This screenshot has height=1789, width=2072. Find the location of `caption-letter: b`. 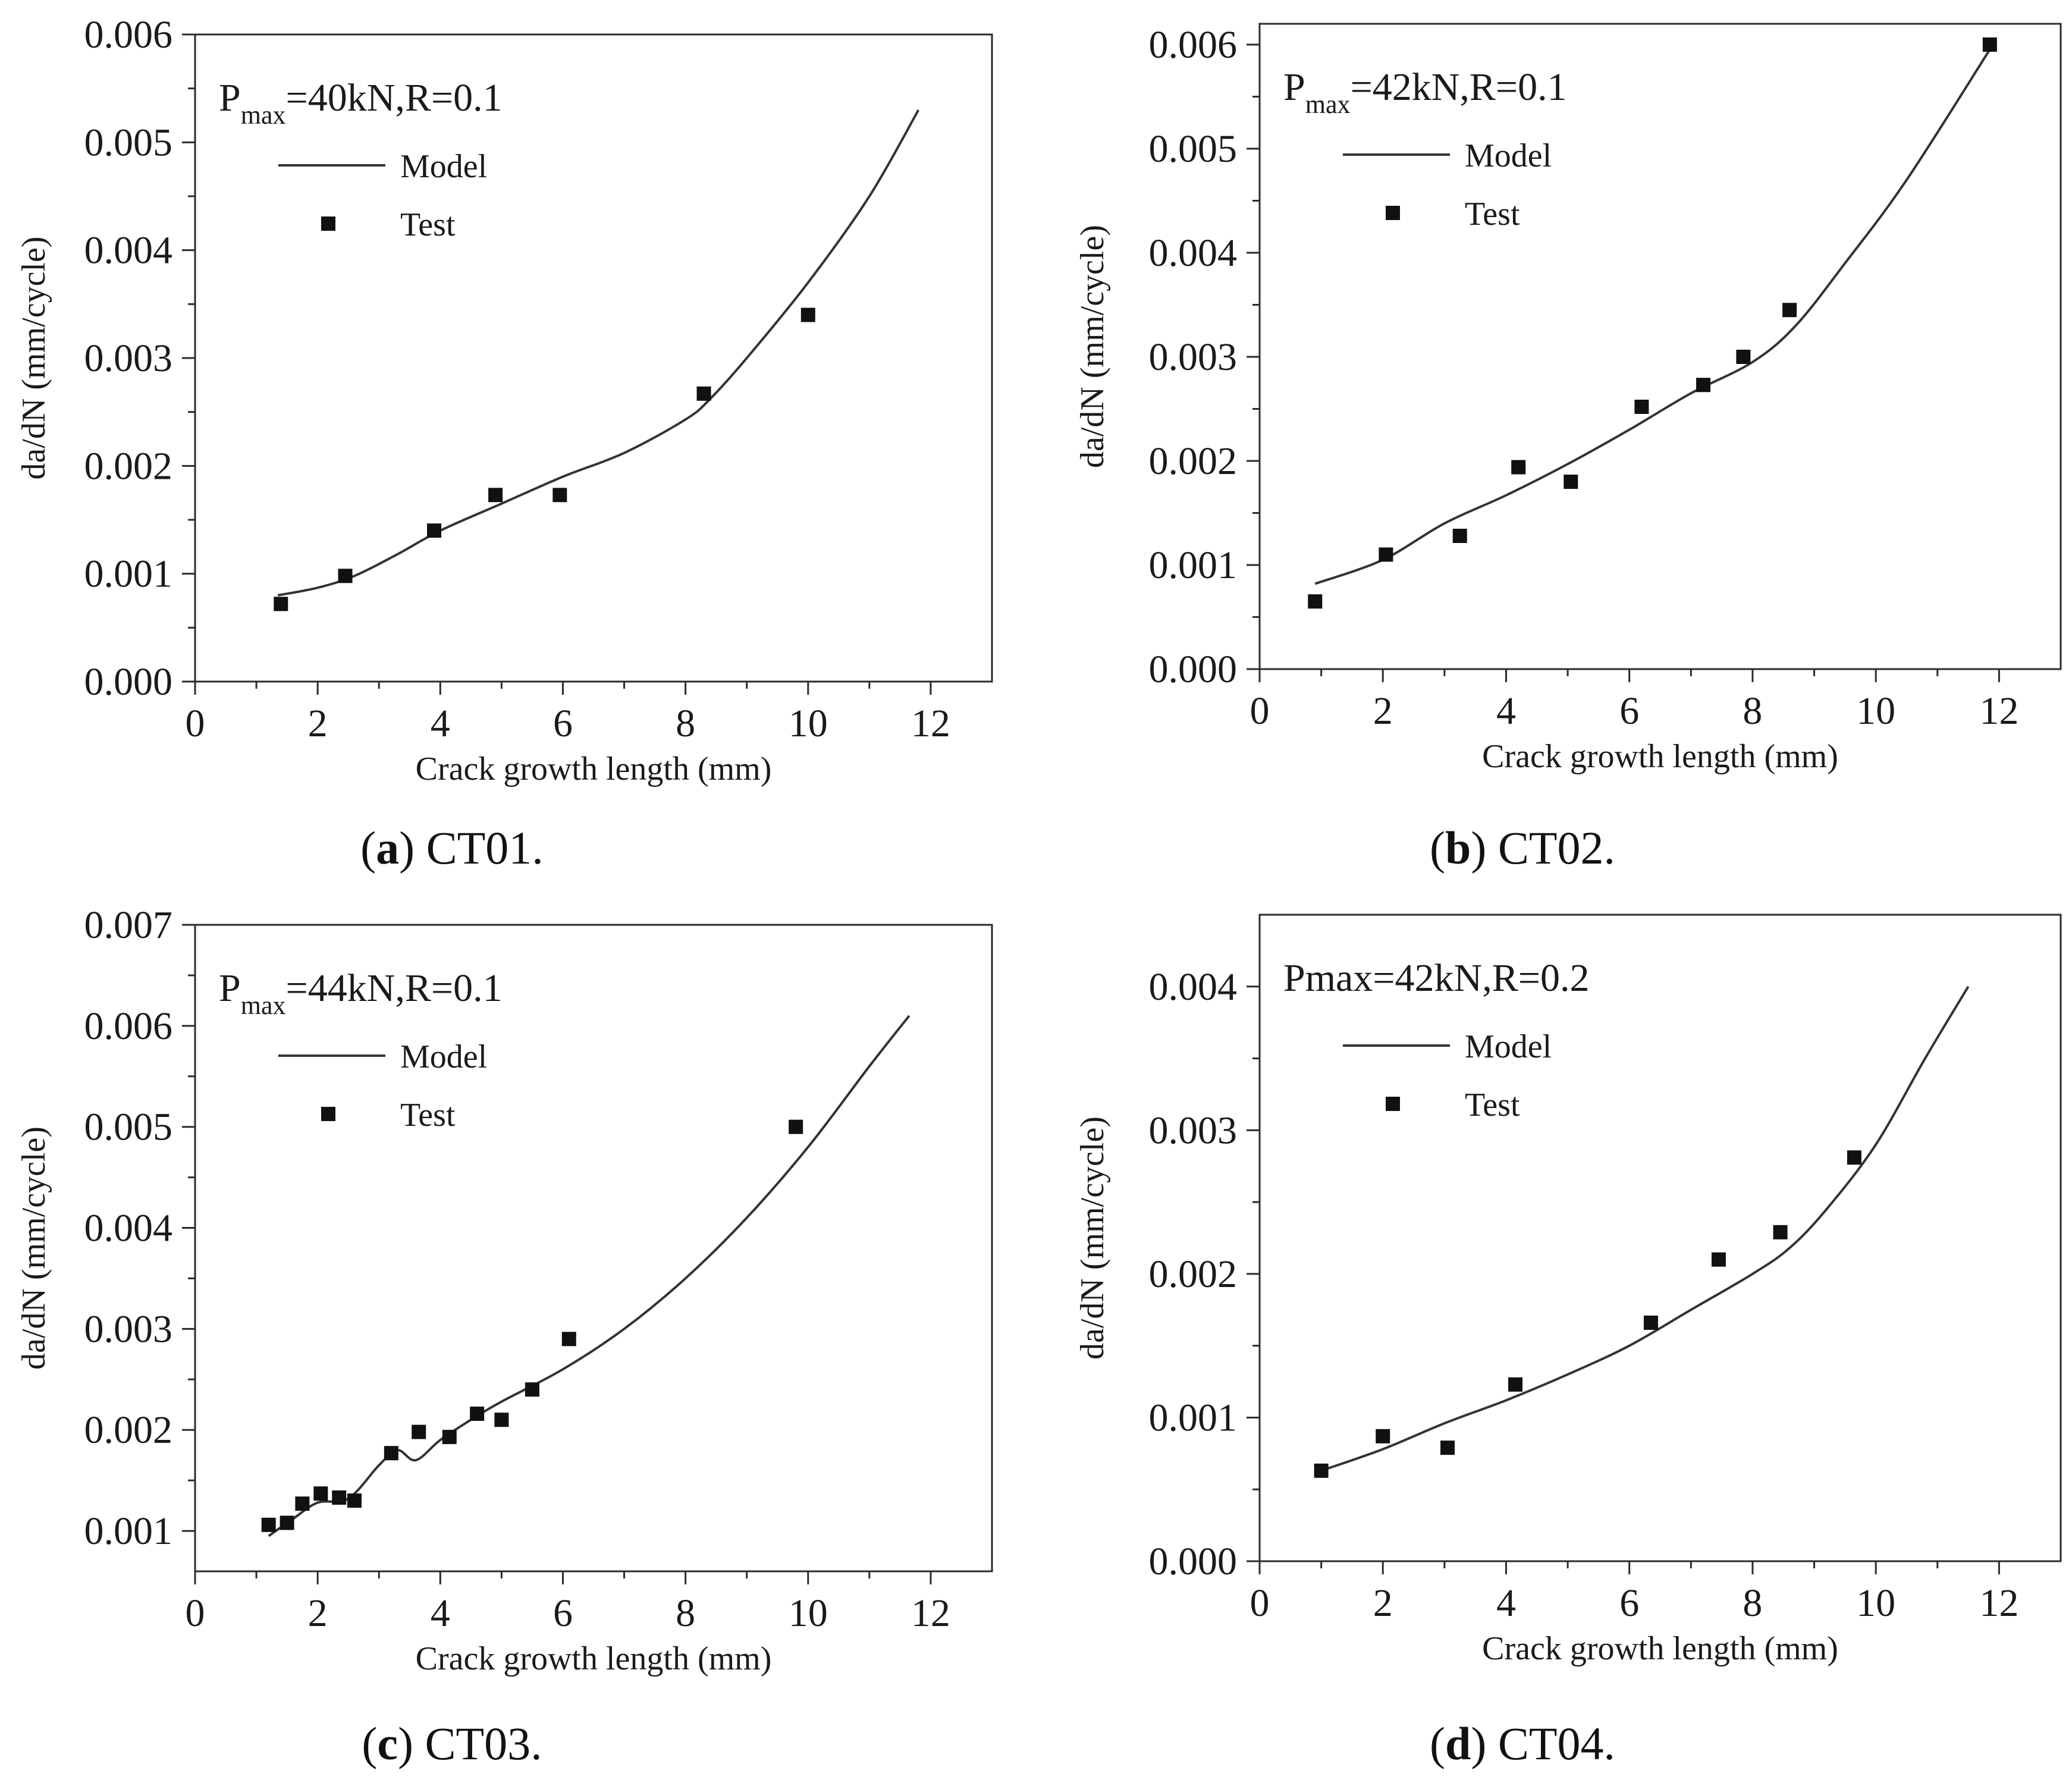

caption-letter: b is located at coordinates (1458, 848).